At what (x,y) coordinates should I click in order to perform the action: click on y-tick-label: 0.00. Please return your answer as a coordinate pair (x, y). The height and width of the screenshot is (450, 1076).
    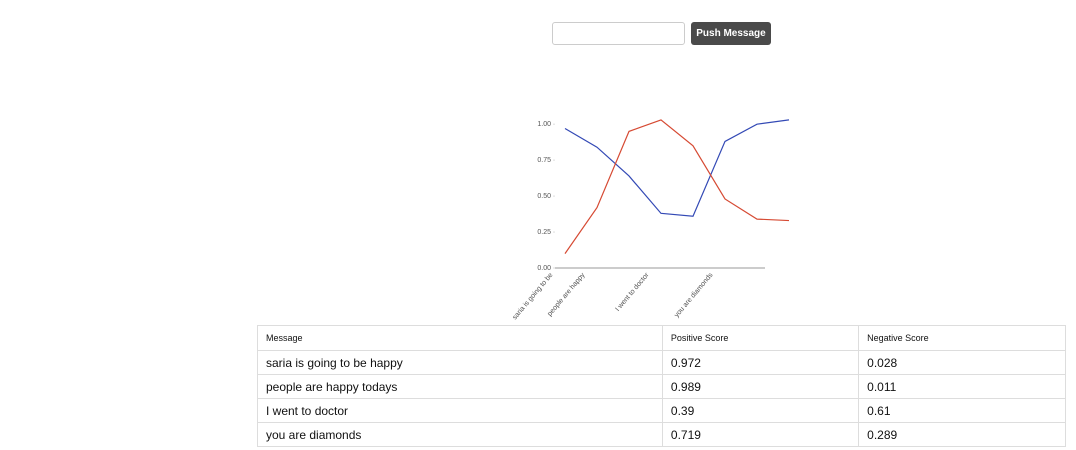
    Looking at the image, I should click on (544, 268).